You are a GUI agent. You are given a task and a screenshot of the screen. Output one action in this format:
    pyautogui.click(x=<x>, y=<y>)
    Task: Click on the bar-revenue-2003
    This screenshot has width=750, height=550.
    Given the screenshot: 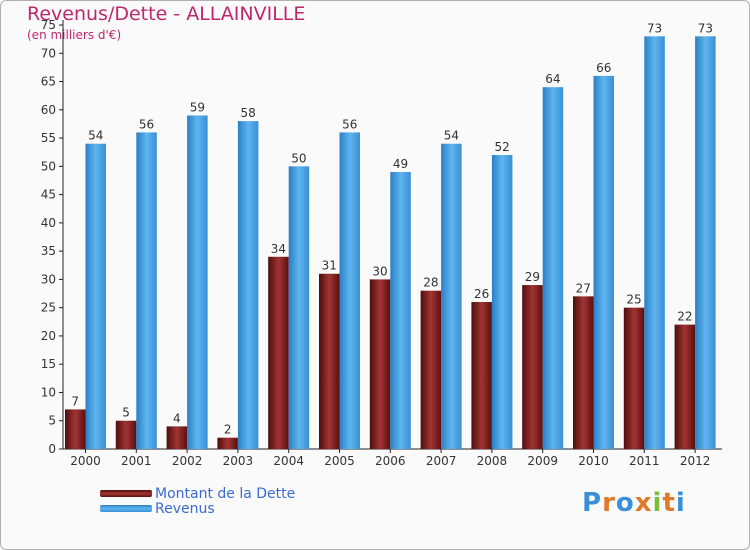 What is the action you would take?
    pyautogui.click(x=248, y=285)
    